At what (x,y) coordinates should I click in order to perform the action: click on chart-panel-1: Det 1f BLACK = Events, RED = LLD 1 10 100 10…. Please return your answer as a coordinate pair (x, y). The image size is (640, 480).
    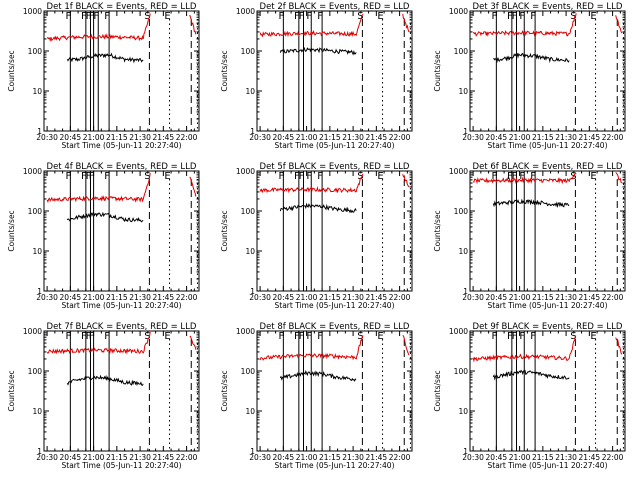
    Looking at the image, I should click on (103, 76).